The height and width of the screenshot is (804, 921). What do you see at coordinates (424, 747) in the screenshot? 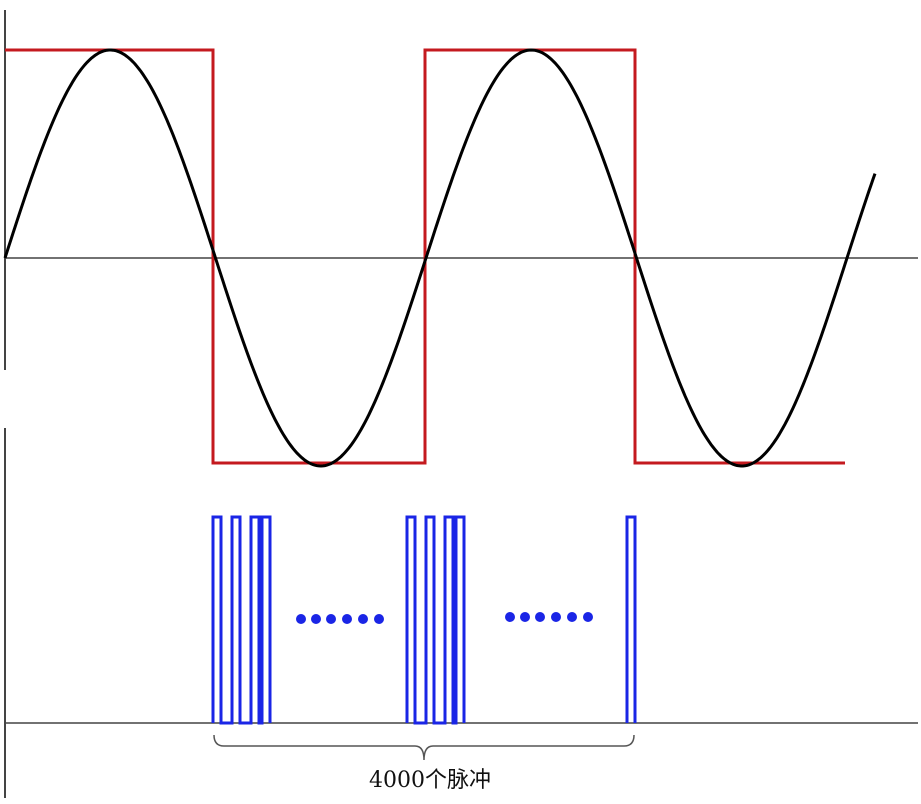
I see `brace` at bounding box center [424, 747].